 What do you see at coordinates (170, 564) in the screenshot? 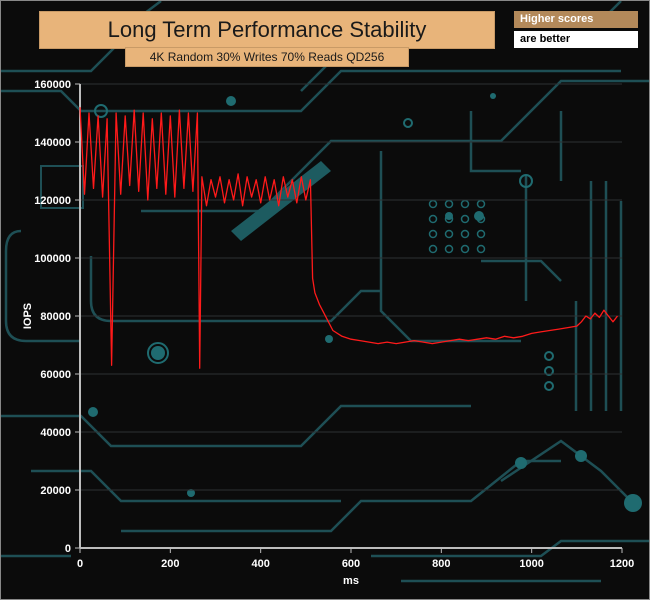
I see `x-tick-label: 200` at bounding box center [170, 564].